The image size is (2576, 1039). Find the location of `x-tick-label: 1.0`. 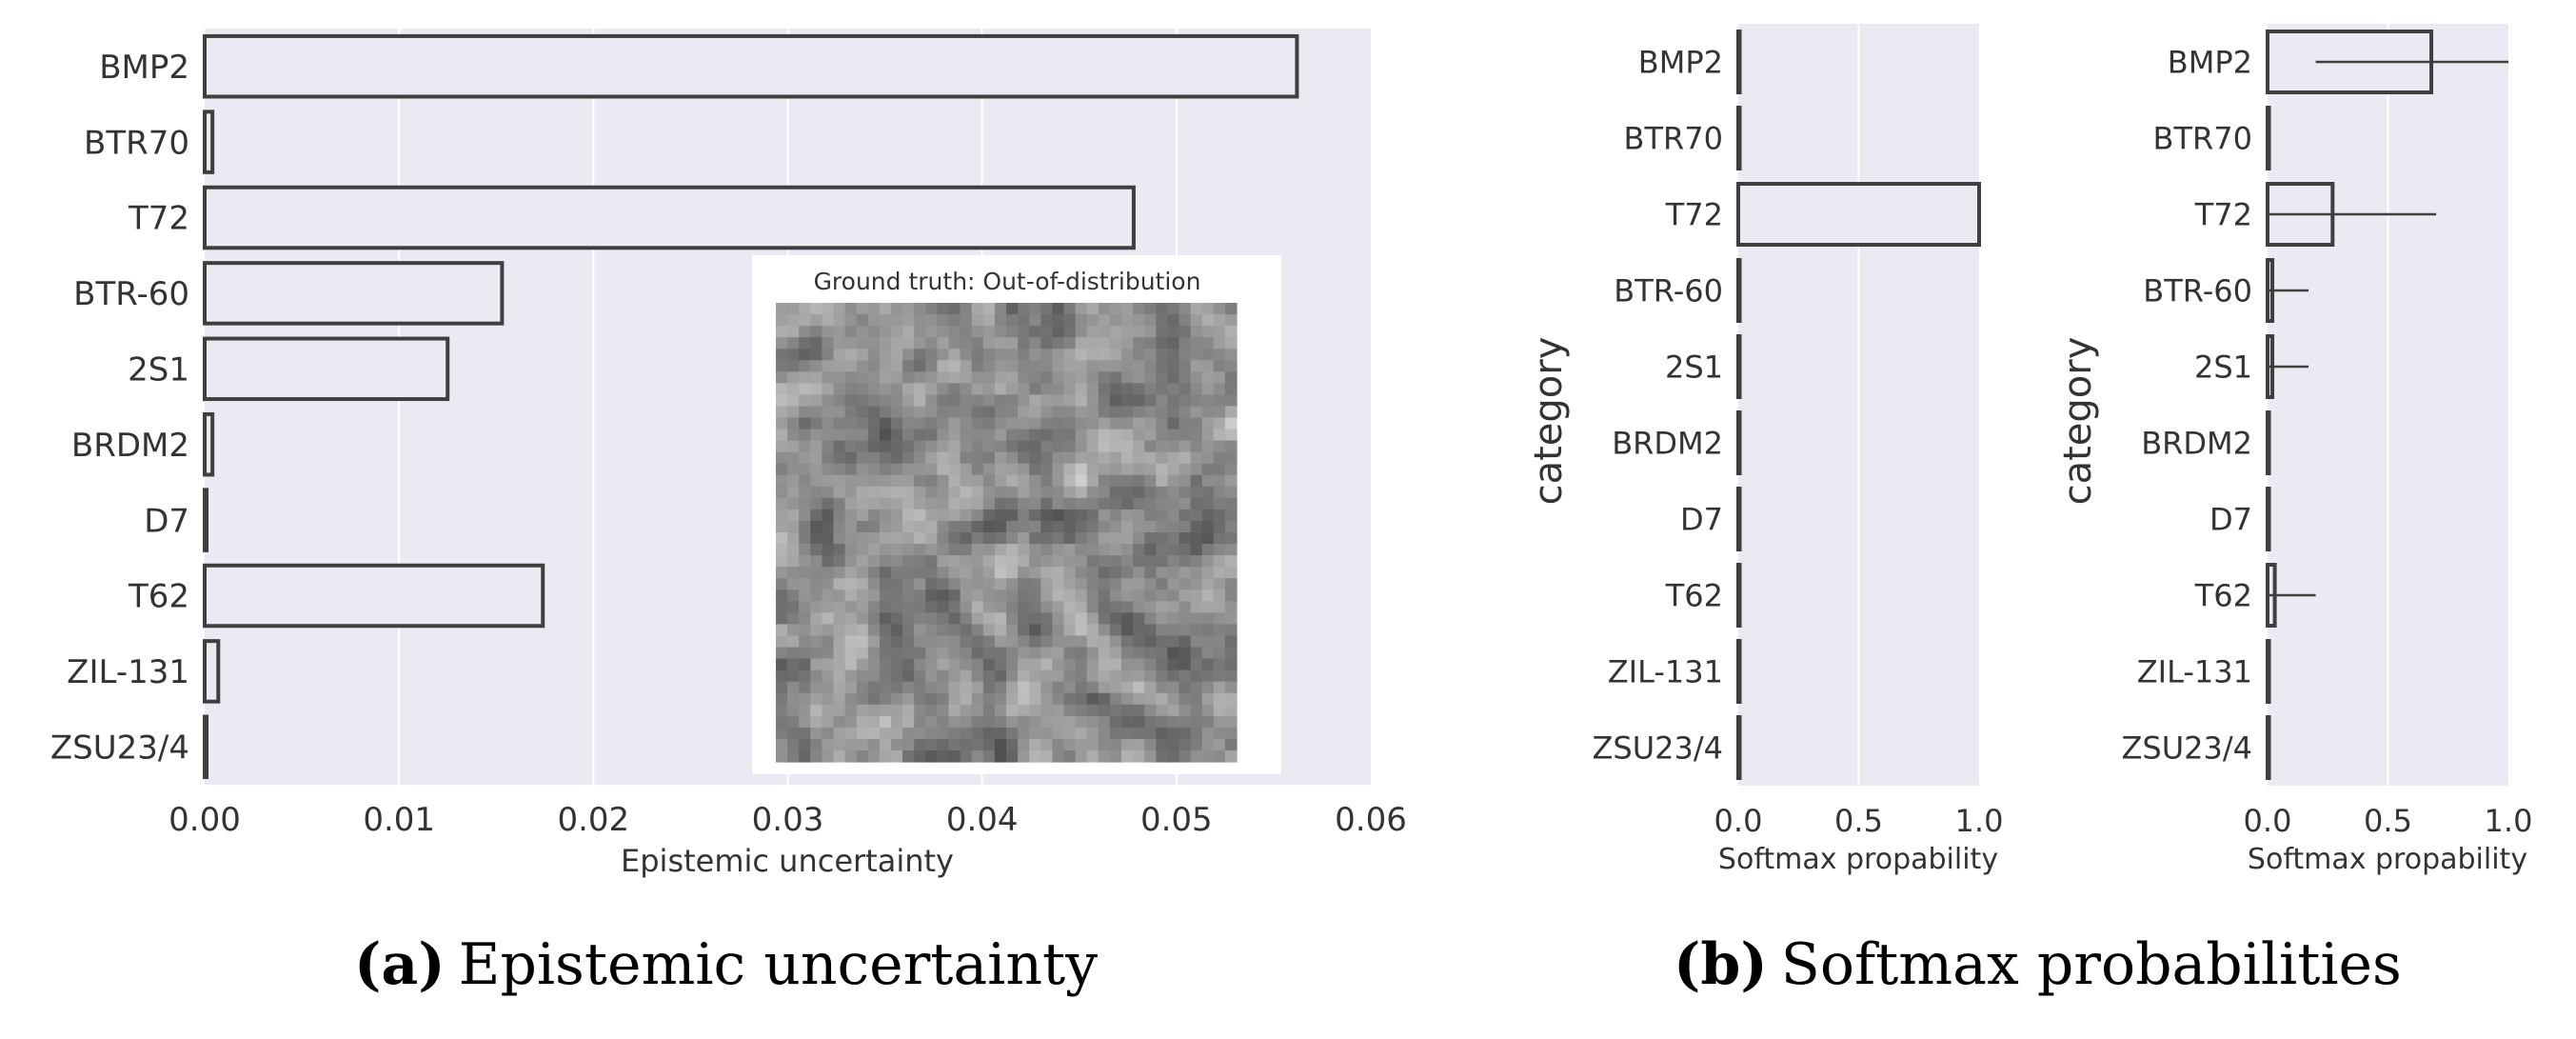

x-tick-label: 1.0 is located at coordinates (1979, 821).